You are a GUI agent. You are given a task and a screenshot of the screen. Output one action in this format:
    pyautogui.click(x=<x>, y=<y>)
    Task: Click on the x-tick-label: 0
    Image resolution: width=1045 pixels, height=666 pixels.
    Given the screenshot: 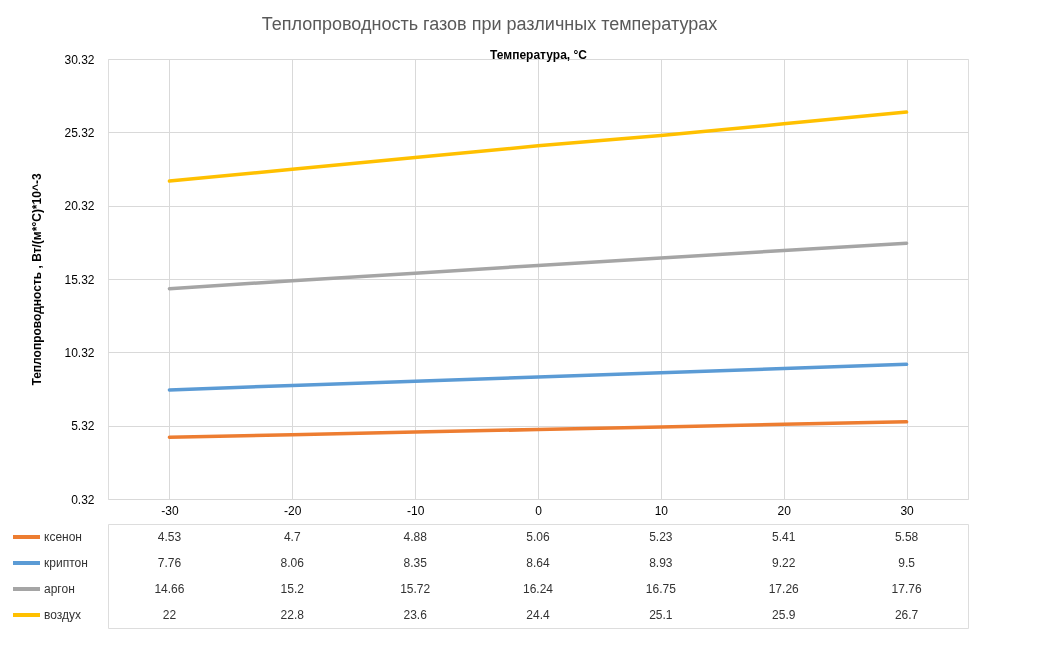 What is the action you would take?
    pyautogui.click(x=539, y=510)
    